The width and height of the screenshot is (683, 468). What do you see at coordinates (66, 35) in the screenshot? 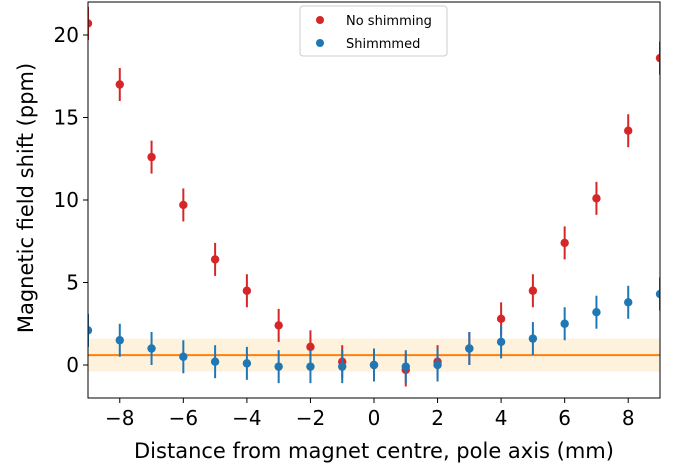
I see `y-tick-label: 20` at bounding box center [66, 35].